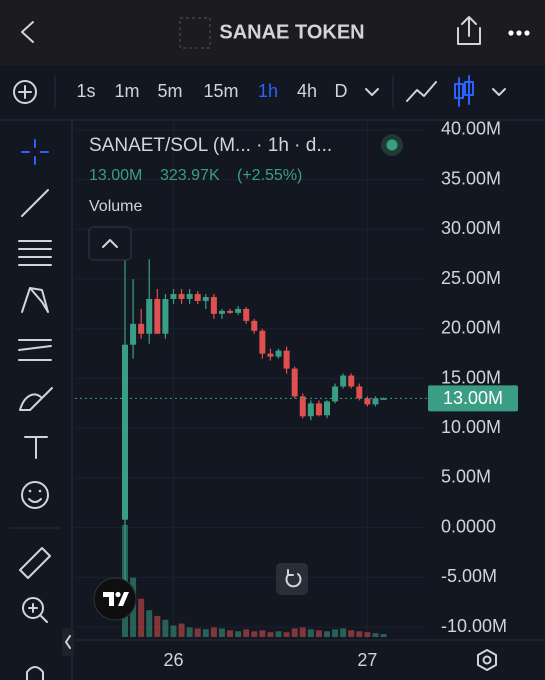  Describe the element at coordinates (115, 599) in the screenshot. I see `tv-logo` at that location.